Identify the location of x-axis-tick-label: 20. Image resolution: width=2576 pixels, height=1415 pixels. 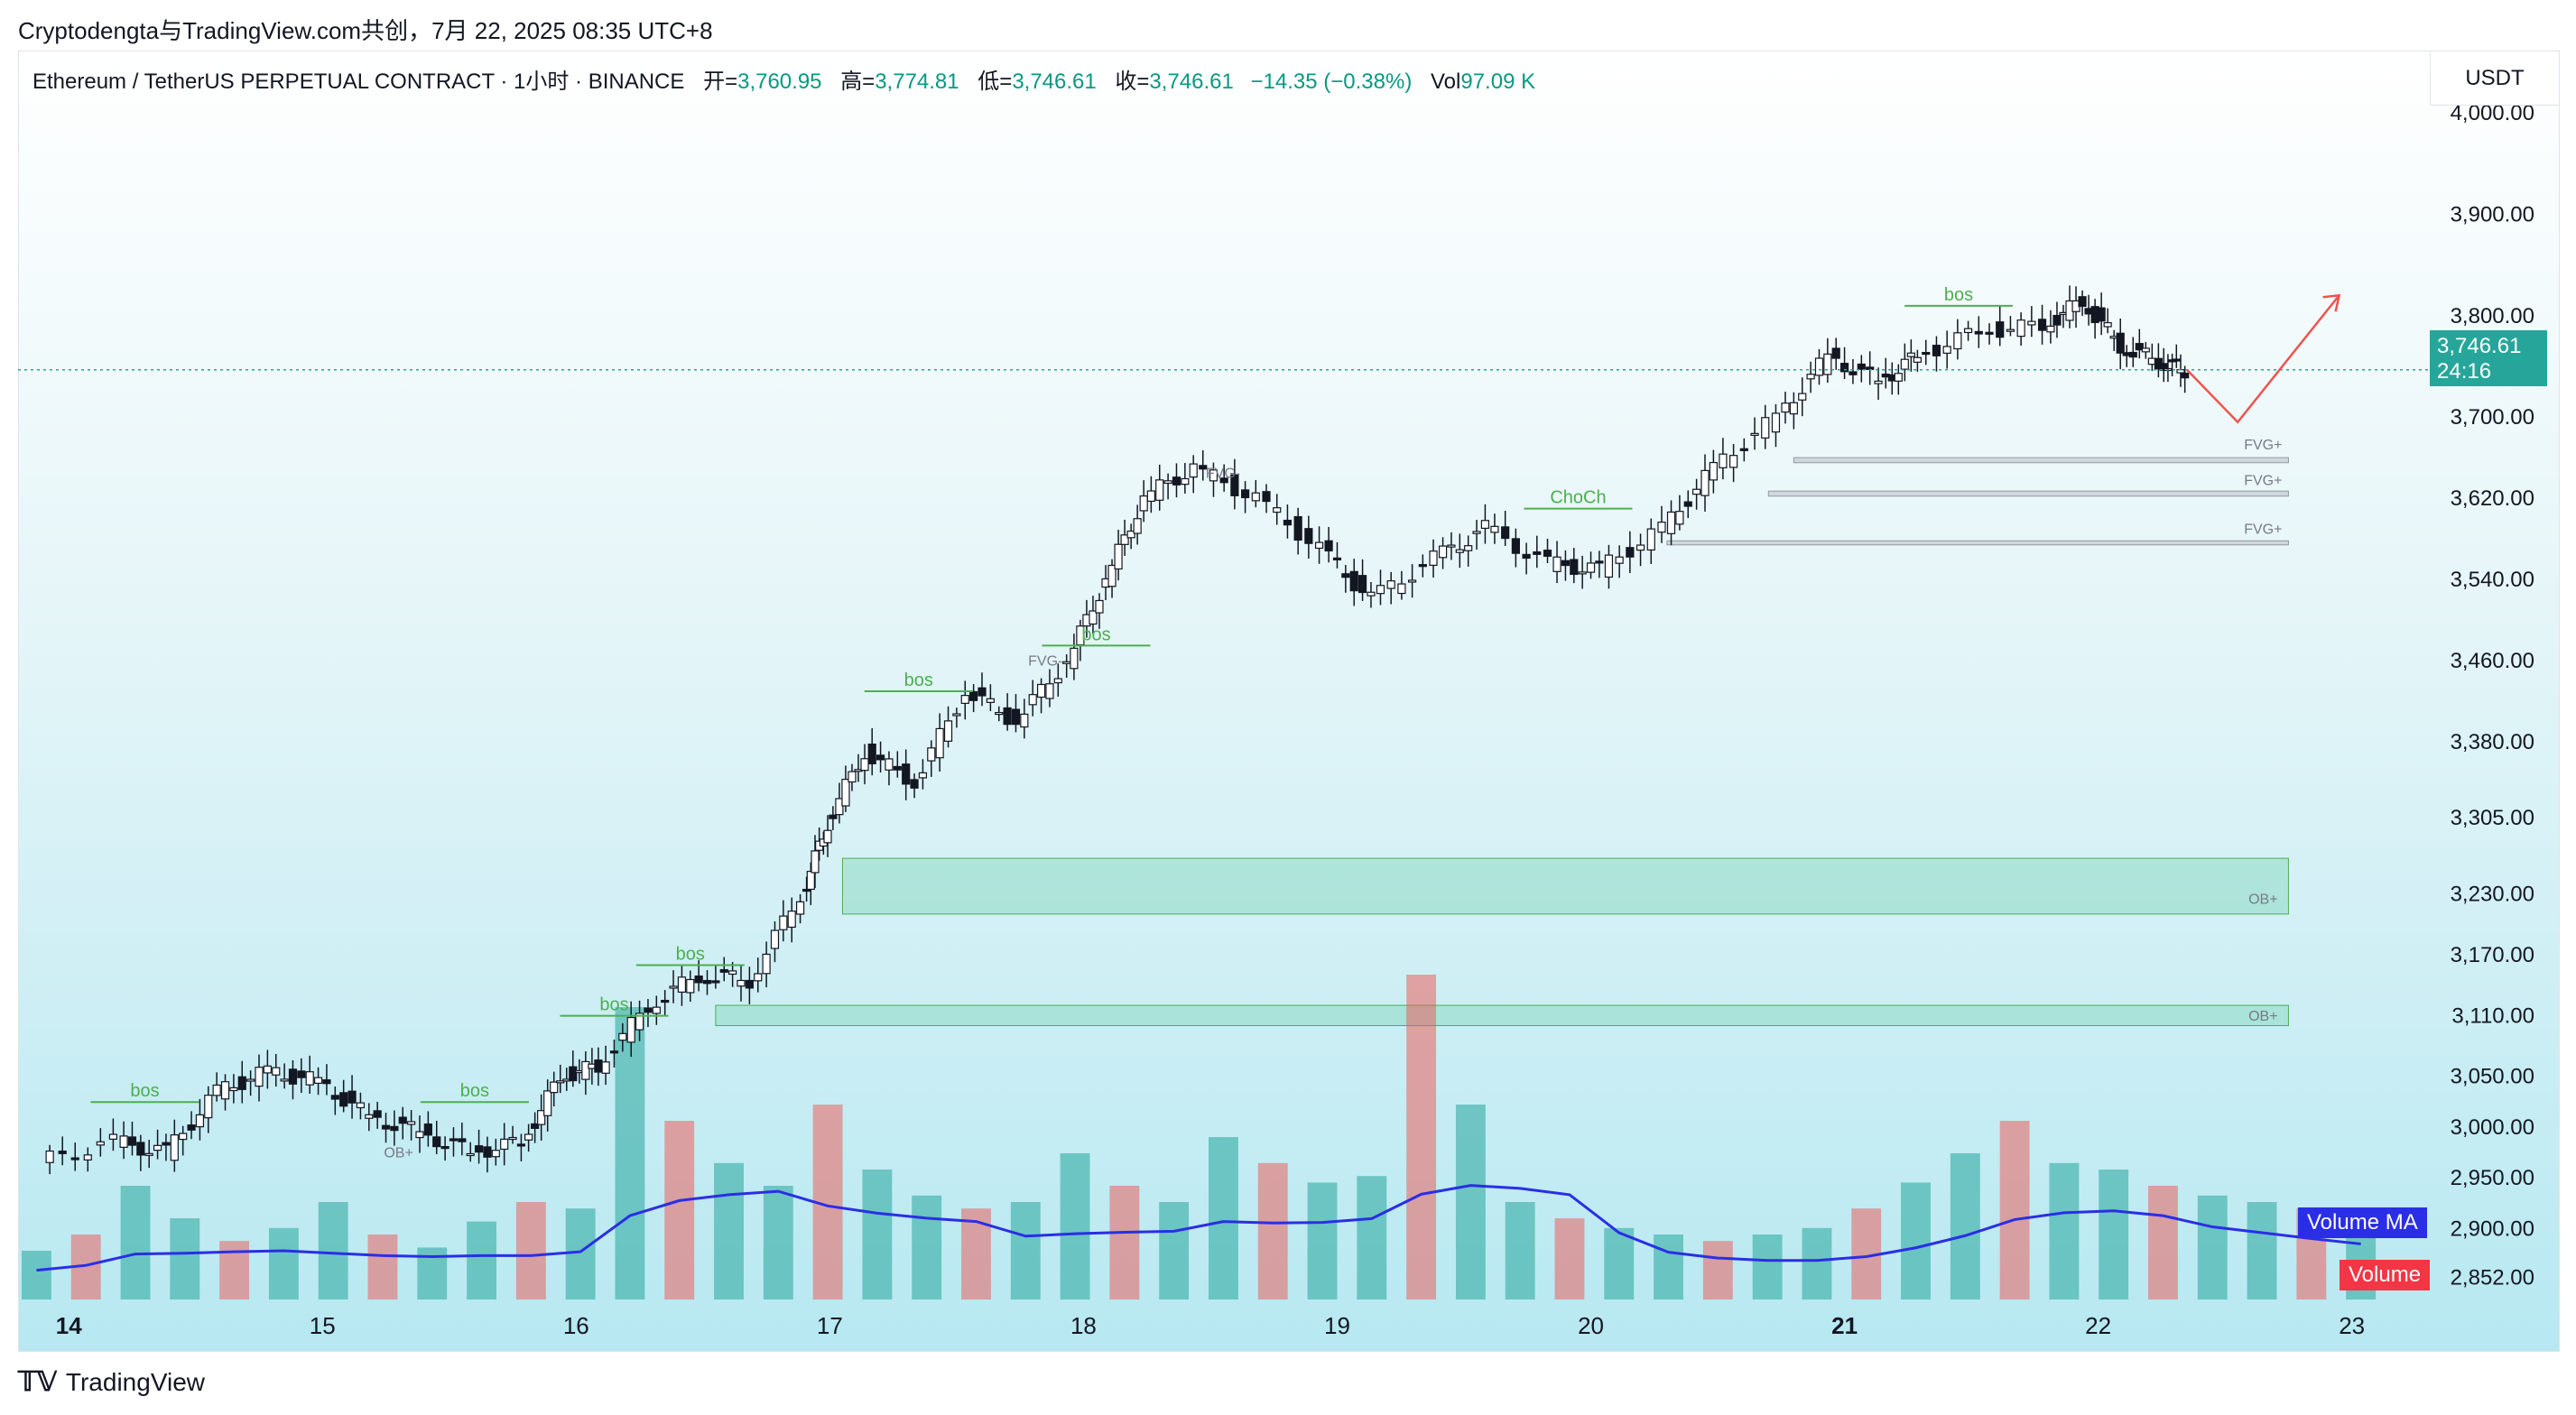
(1591, 1325).